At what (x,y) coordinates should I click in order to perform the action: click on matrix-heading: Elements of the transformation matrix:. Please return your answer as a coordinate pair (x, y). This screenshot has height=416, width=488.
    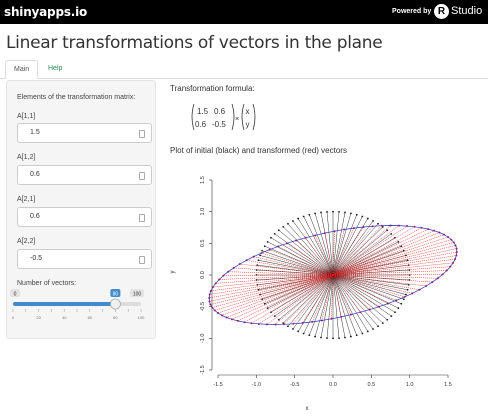
    Looking at the image, I should click on (76, 97).